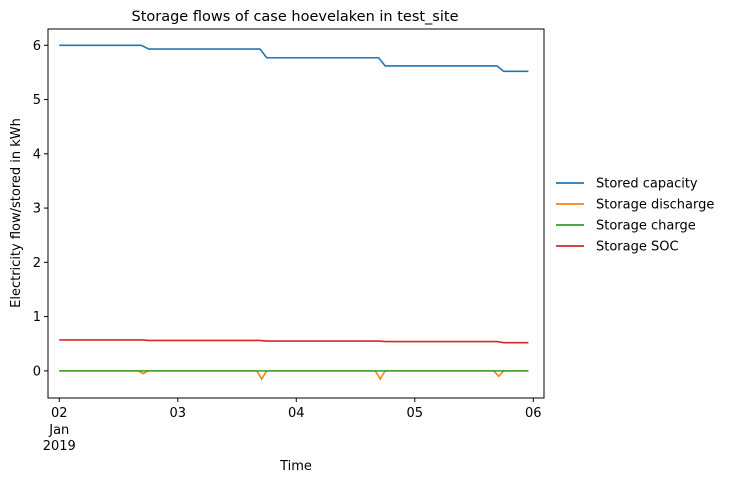 The image size is (737, 483). I want to click on legend-label: Storage charge, so click(646, 226).